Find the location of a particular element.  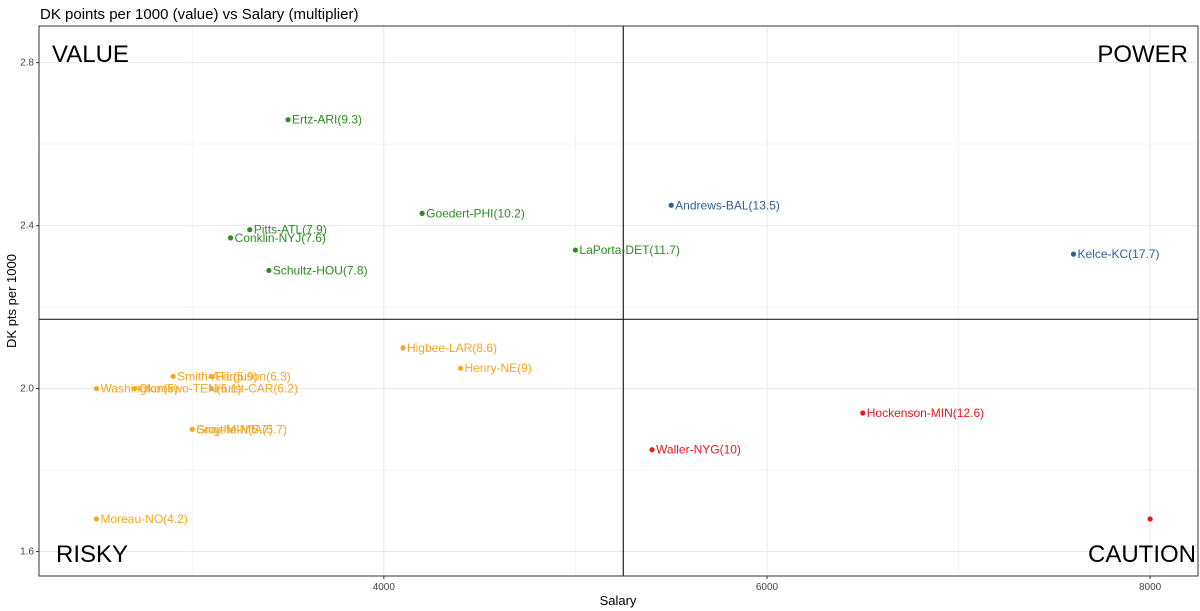

data-point-label: Higbee-LAR(8.6) is located at coordinates (452, 348).